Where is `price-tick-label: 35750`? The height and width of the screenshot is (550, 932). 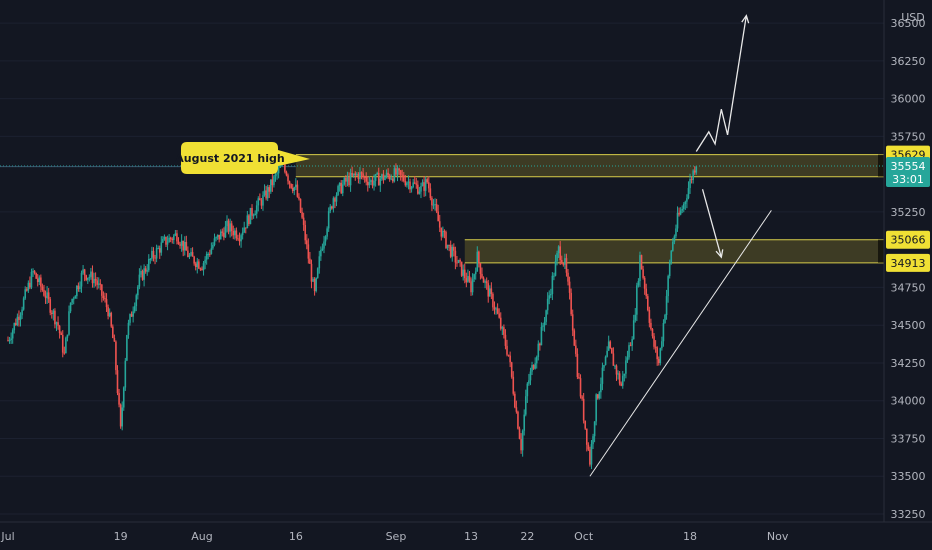
price-tick-label: 35750 is located at coordinates (908, 136).